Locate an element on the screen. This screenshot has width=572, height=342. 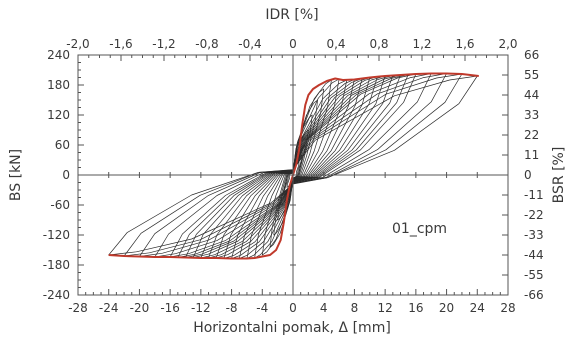
envelope-negative is located at coordinates (201, 217).